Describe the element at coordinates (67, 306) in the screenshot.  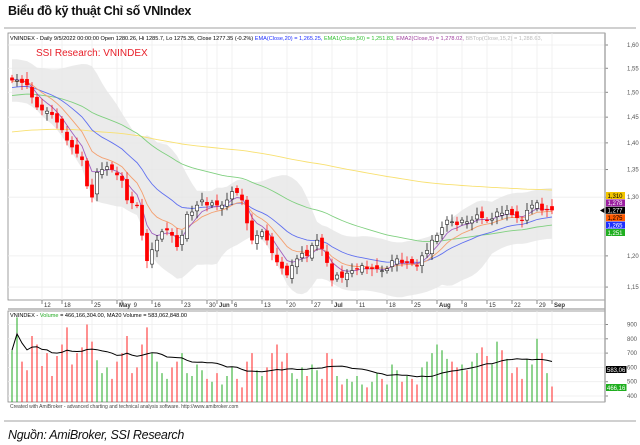
I see `x-tick-label: 18` at that location.